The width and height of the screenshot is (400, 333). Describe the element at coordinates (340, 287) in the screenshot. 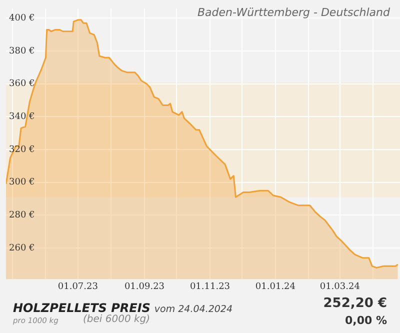

I see `x-tick-label: 01.03.24` at that location.